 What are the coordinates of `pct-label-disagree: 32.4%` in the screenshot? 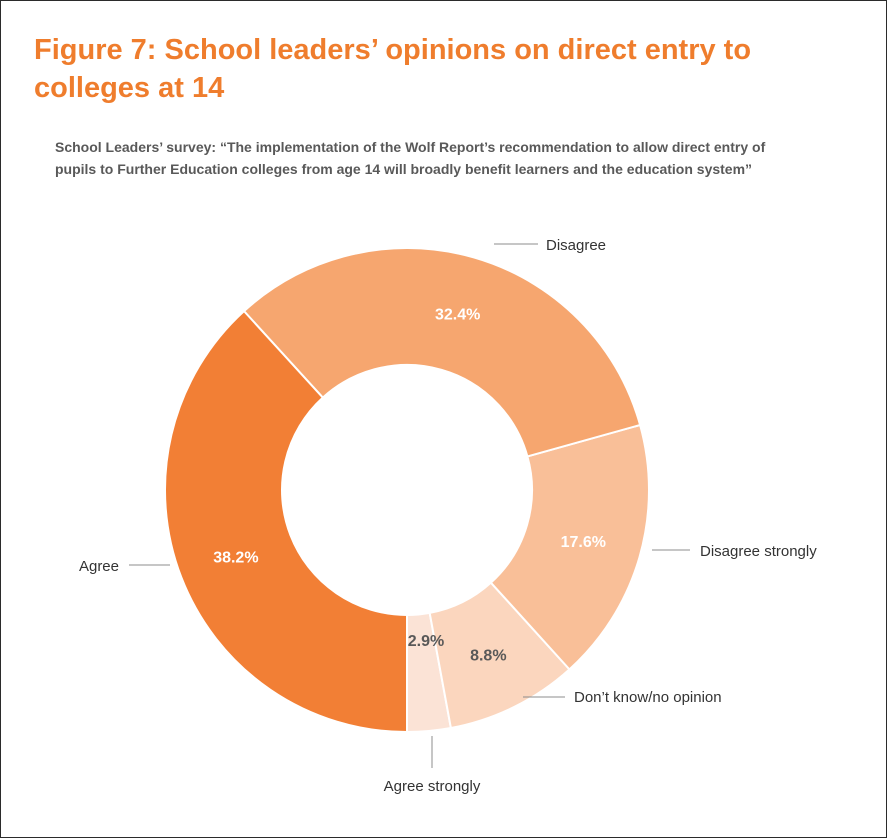 It's located at (457, 315).